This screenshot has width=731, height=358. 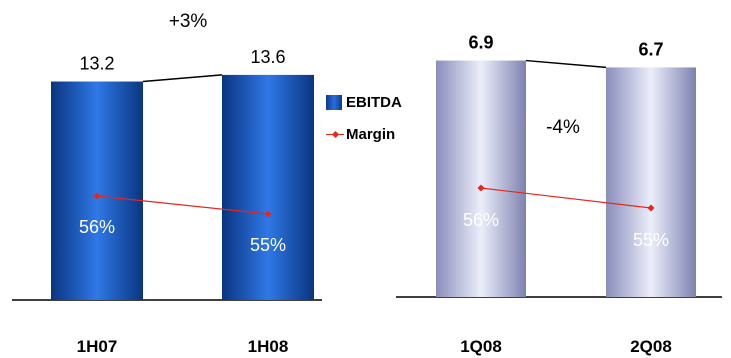 I want to click on bar-ebitda-1q08, so click(x=481, y=179).